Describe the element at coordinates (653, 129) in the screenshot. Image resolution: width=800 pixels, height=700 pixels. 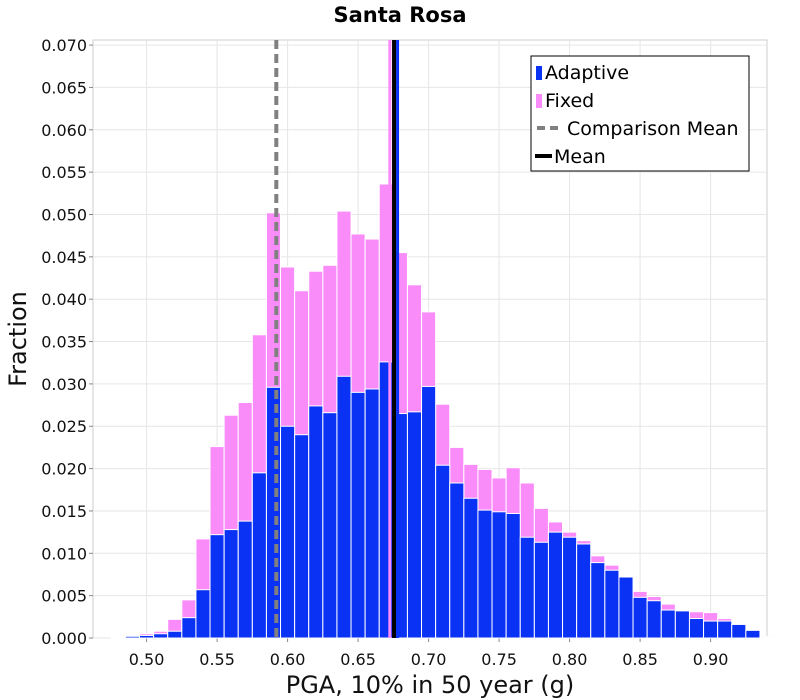
I see `legend-label: Comparison Mean` at that location.